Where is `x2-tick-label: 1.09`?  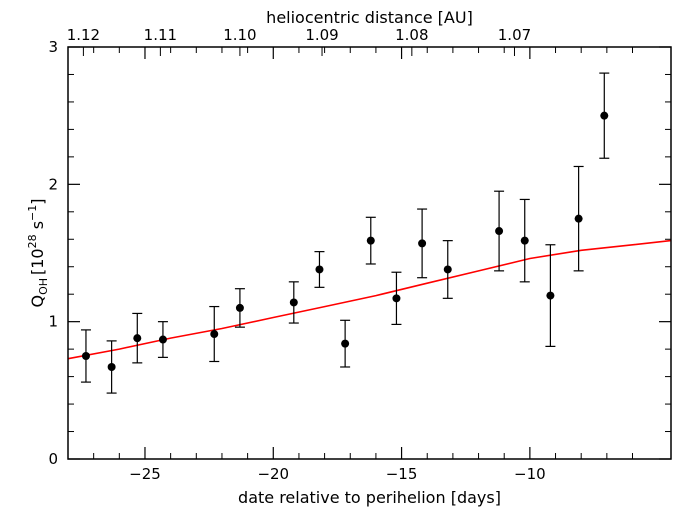
x2-tick-label: 1.09 is located at coordinates (321, 35).